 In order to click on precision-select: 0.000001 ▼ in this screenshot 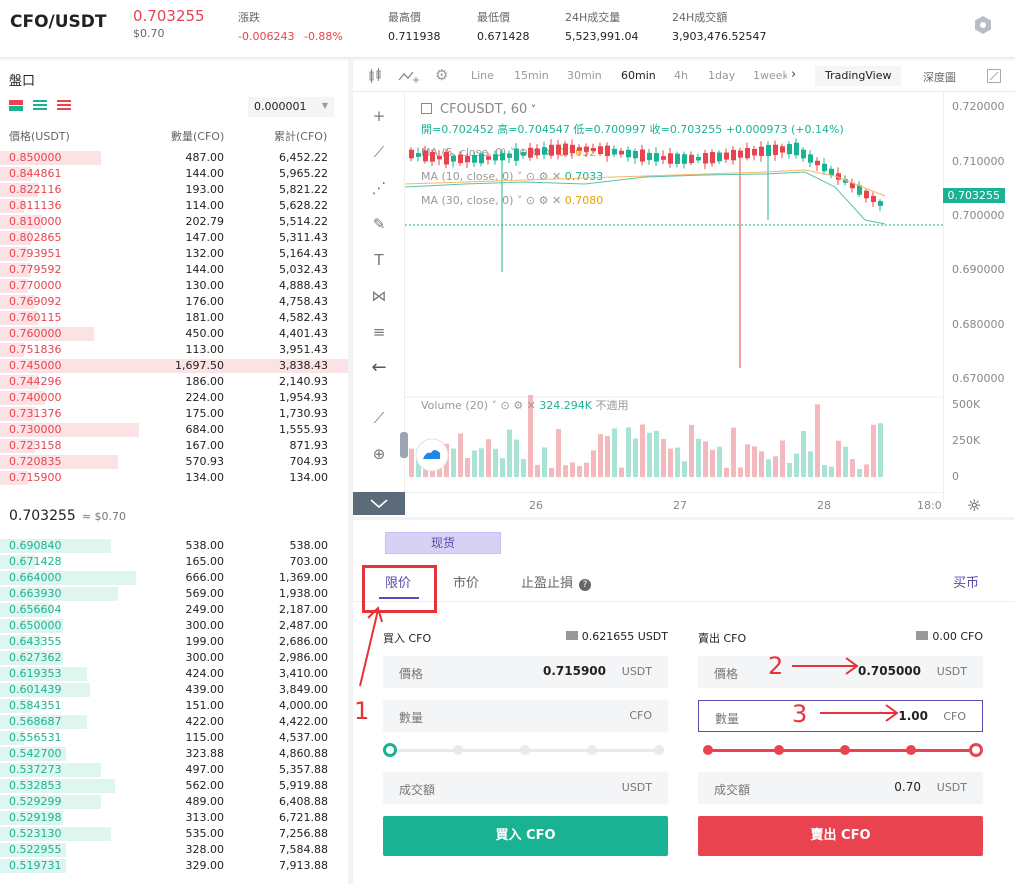, I will do `click(291, 107)`.